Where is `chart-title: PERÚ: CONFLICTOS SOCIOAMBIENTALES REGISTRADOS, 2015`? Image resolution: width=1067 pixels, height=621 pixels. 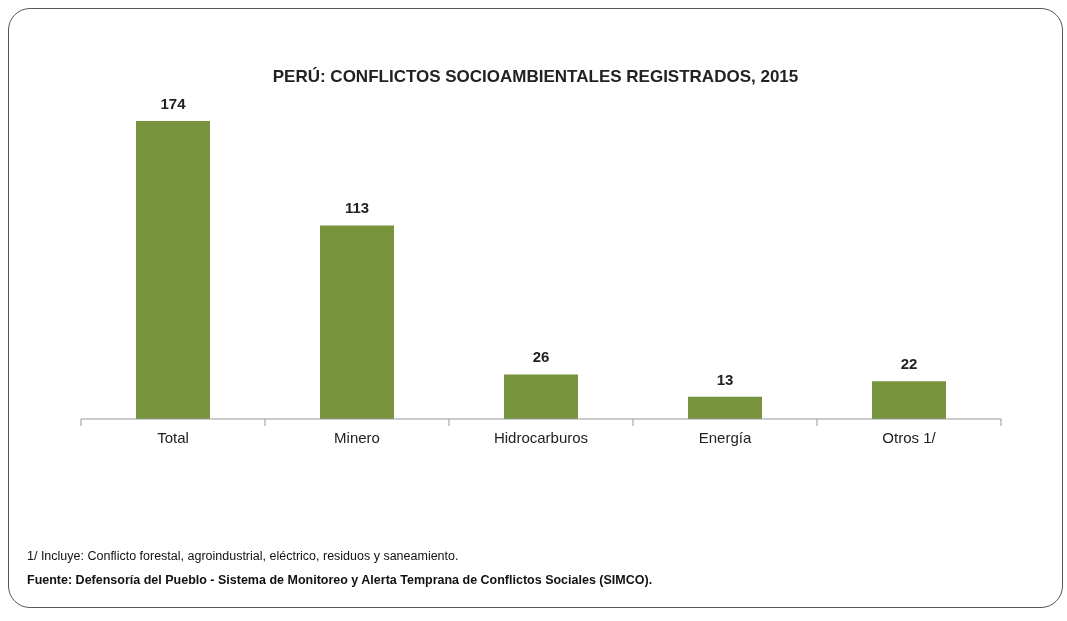 chart-title: PERÚ: CONFLICTOS SOCIOAMBIENTALES REGISTRADOS, 2015 is located at coordinates (535, 77).